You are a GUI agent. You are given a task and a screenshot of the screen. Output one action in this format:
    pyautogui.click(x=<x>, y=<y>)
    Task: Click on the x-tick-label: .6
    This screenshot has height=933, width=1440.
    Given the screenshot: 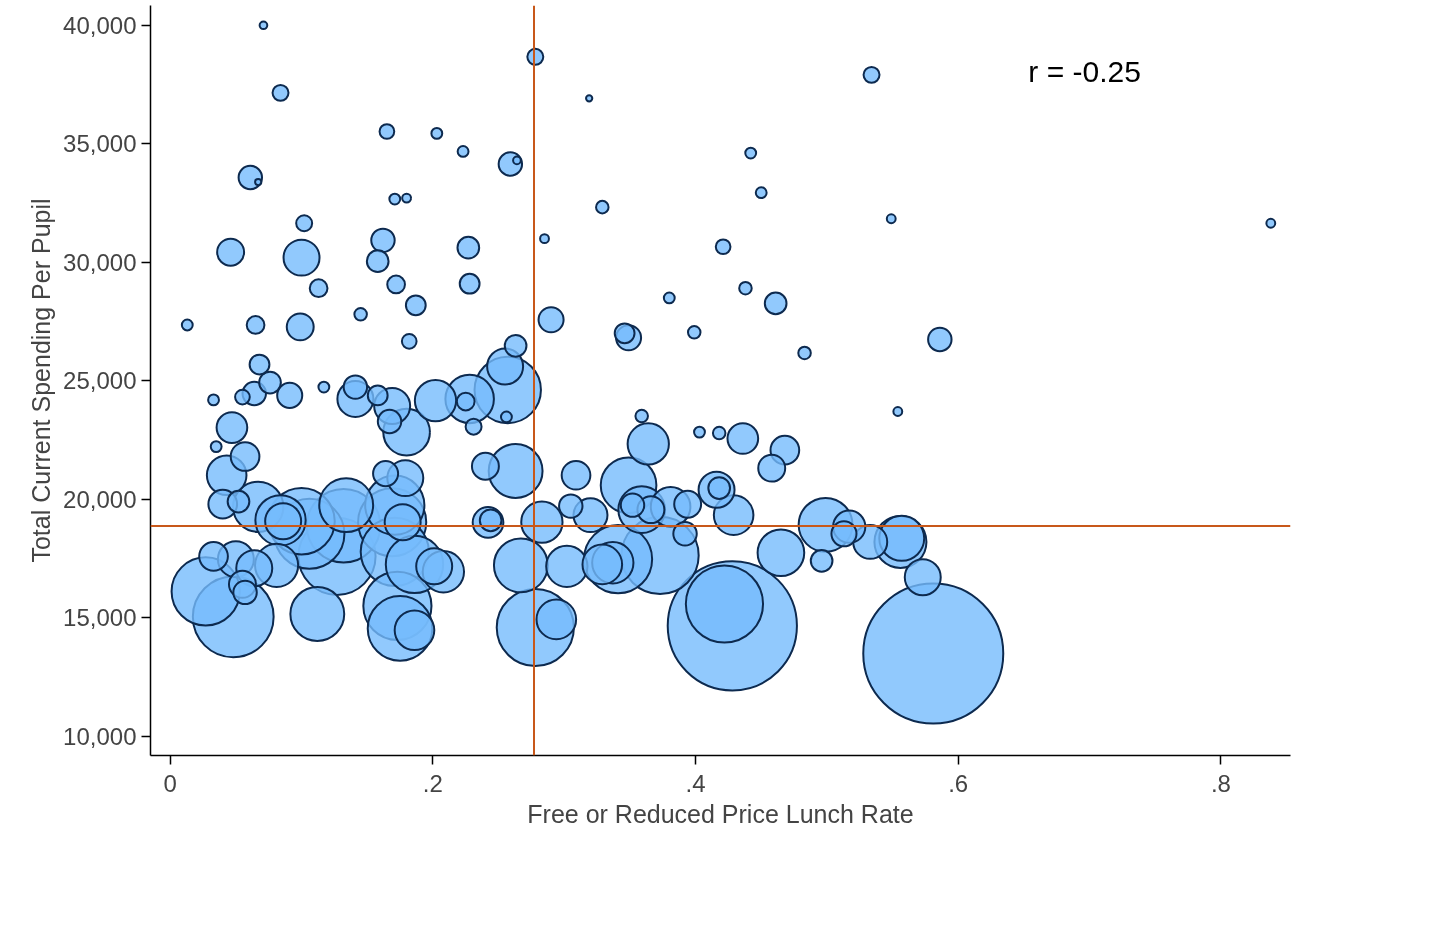 What is the action you would take?
    pyautogui.click(x=958, y=783)
    